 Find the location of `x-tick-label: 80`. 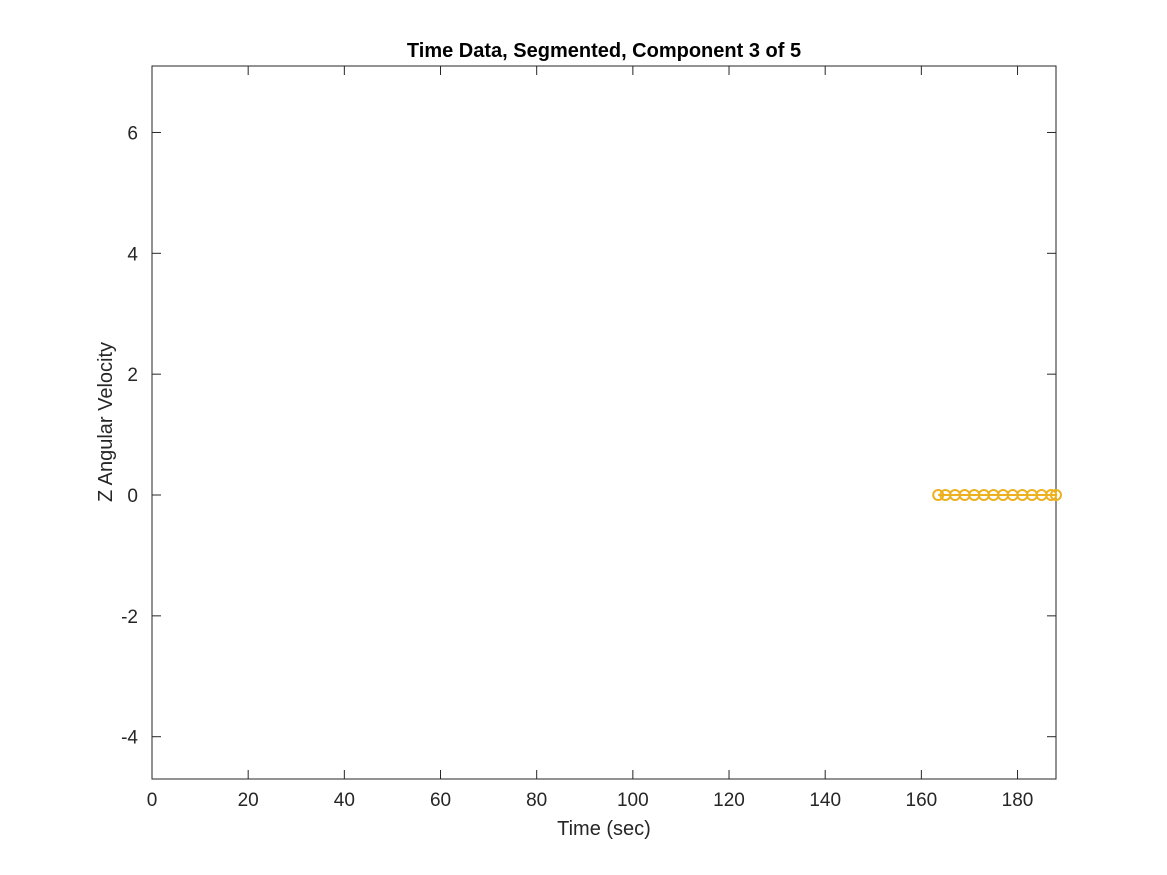

x-tick-label: 80 is located at coordinates (536, 800).